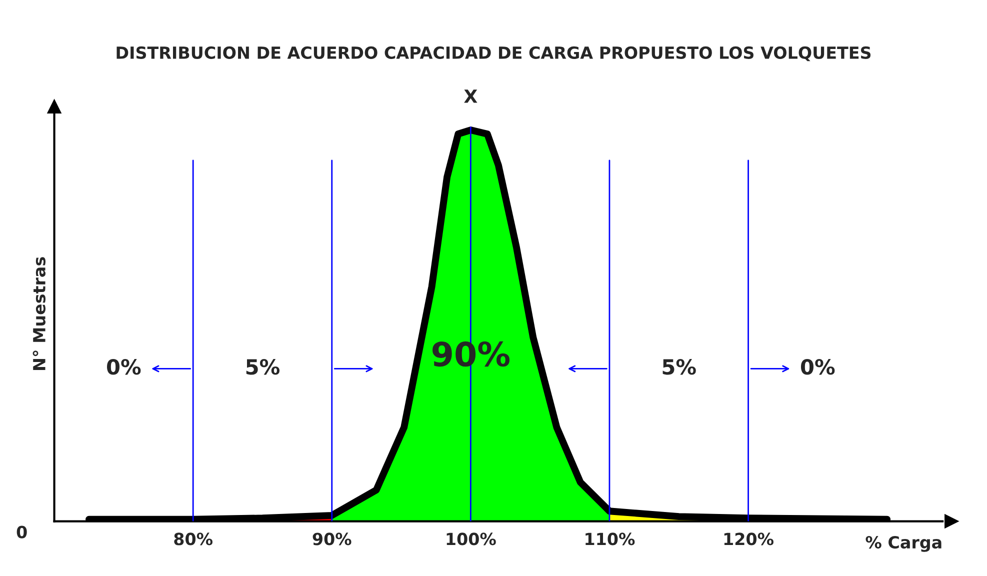 This screenshot has width=987, height=576. Describe the element at coordinates (193, 539) in the screenshot. I see `x-tick-label: 80%` at that location.